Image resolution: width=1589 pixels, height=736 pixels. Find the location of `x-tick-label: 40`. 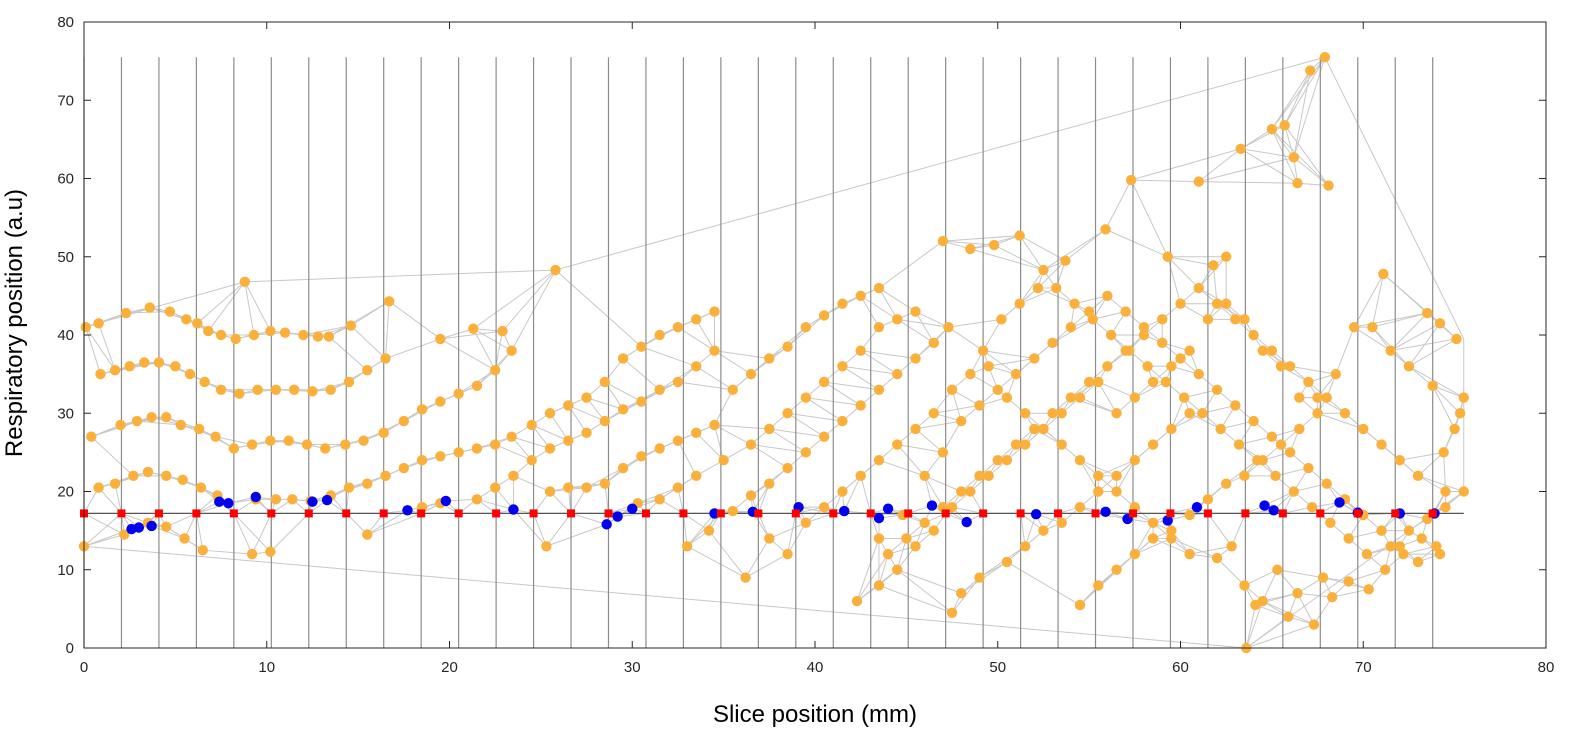

x-tick-label: 40 is located at coordinates (815, 667).